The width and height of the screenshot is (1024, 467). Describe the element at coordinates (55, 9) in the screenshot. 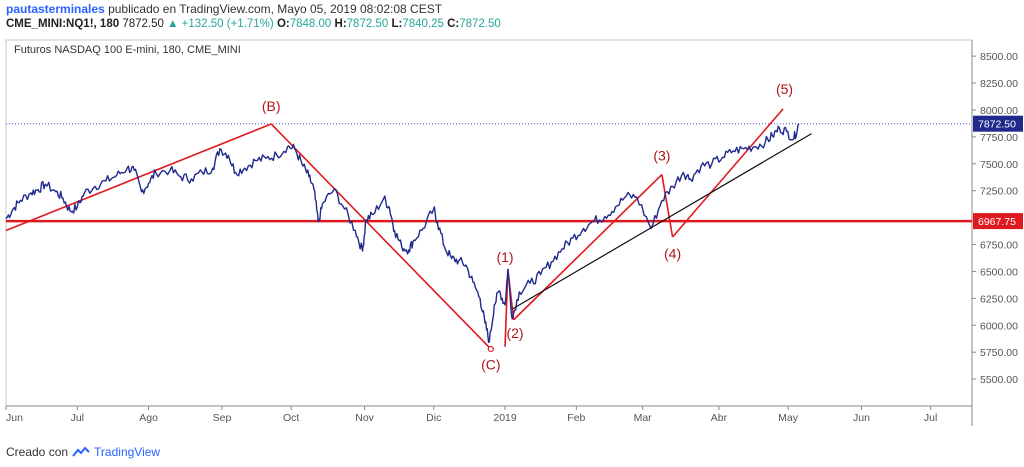

I see `author-link: pautasterminales` at that location.